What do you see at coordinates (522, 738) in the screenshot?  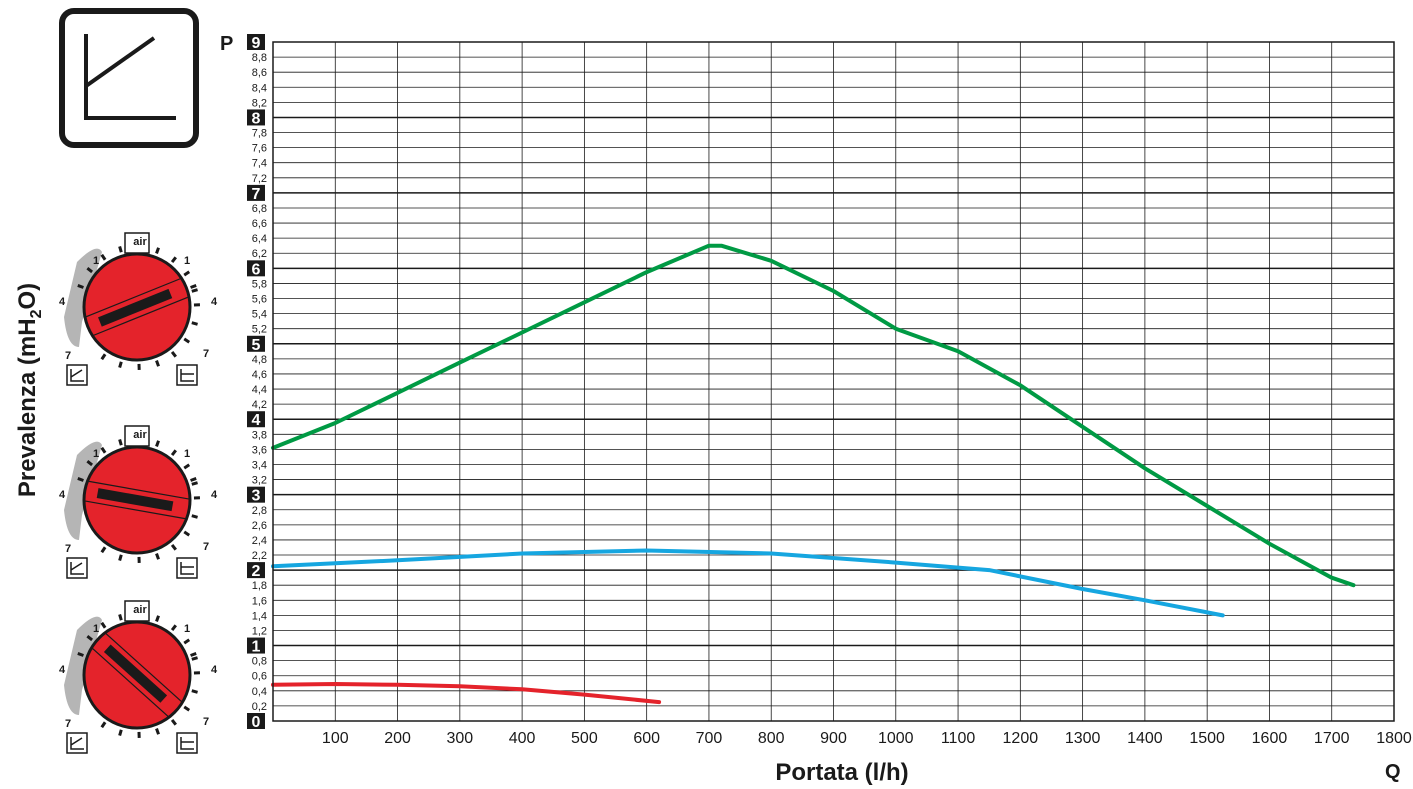 I see `x-tick-label: 400` at bounding box center [522, 738].